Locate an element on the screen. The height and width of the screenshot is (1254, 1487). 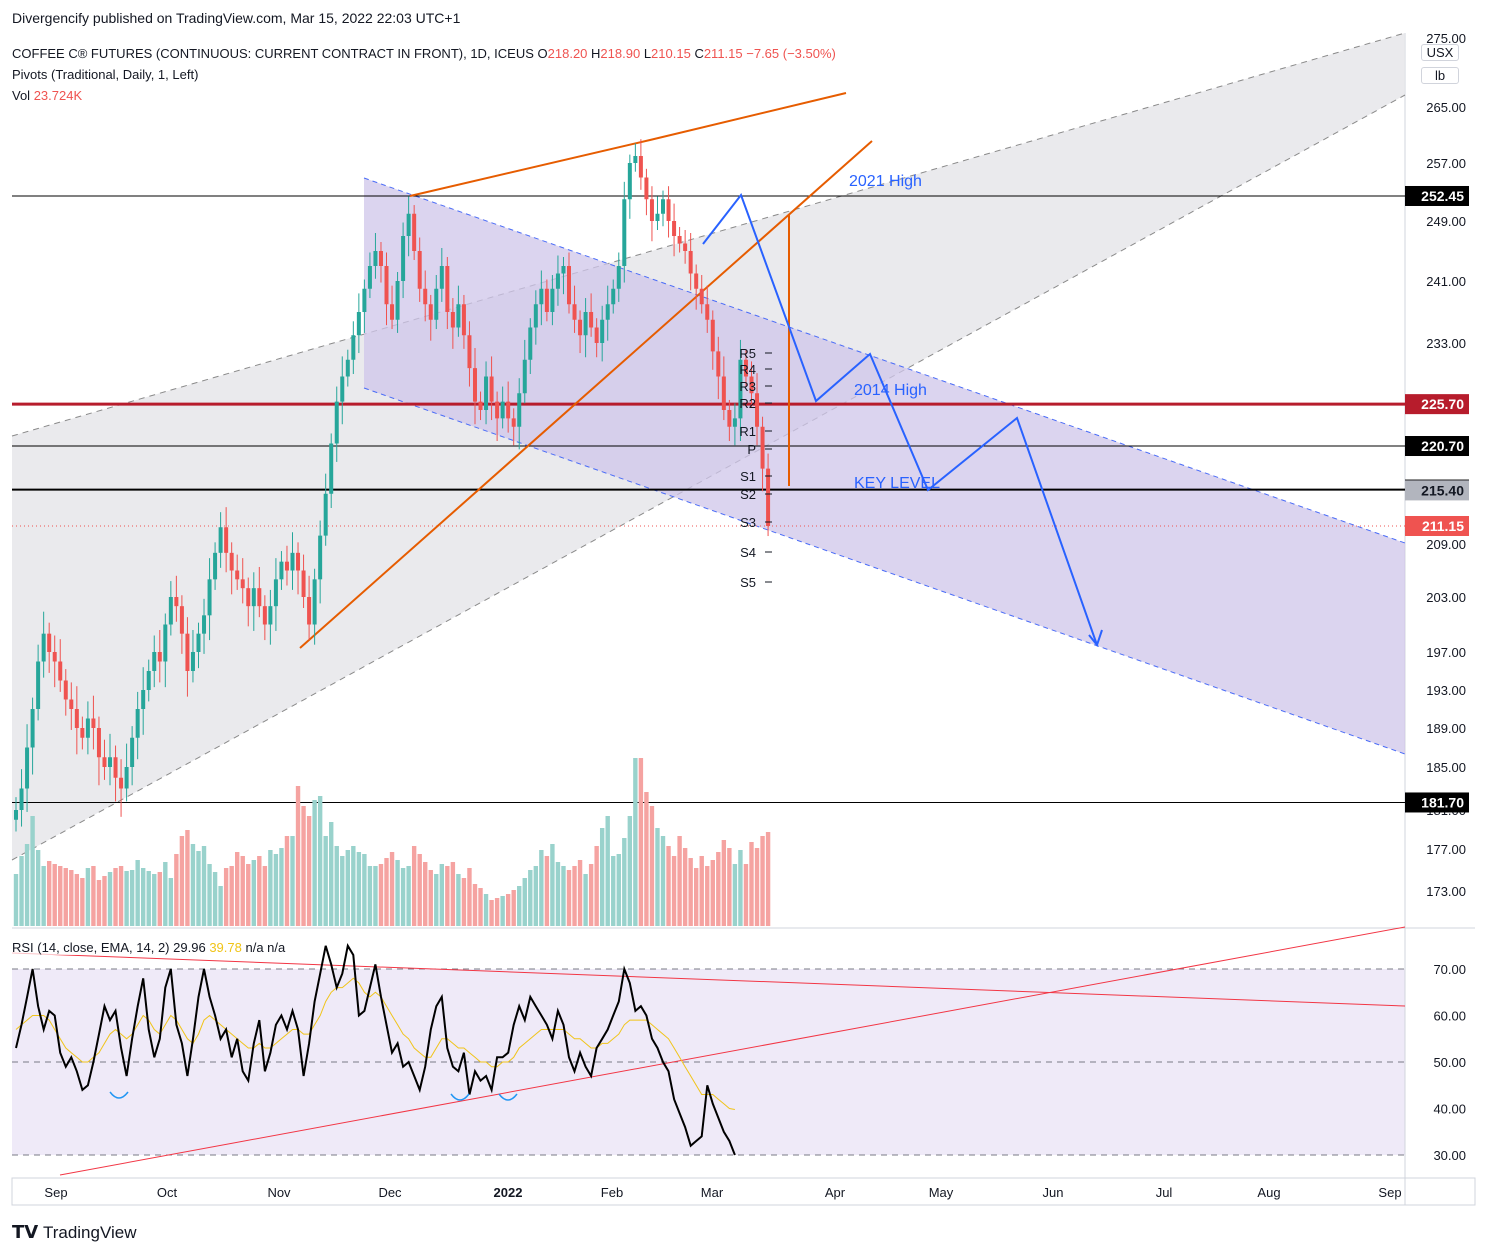
time-axis-tick: Nov is located at coordinates (279, 1192).